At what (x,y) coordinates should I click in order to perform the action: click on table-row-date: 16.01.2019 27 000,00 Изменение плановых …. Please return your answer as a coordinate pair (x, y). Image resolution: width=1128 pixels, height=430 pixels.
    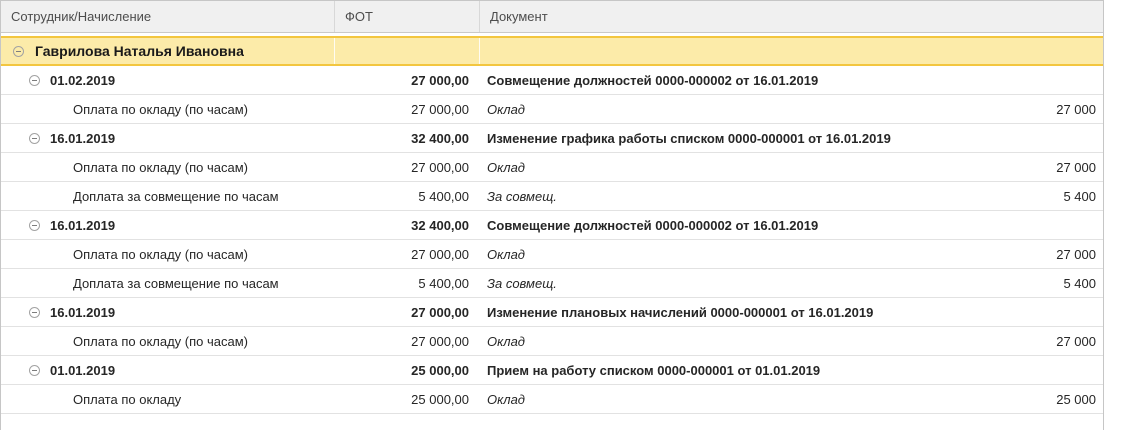
    Looking at the image, I should click on (552, 312).